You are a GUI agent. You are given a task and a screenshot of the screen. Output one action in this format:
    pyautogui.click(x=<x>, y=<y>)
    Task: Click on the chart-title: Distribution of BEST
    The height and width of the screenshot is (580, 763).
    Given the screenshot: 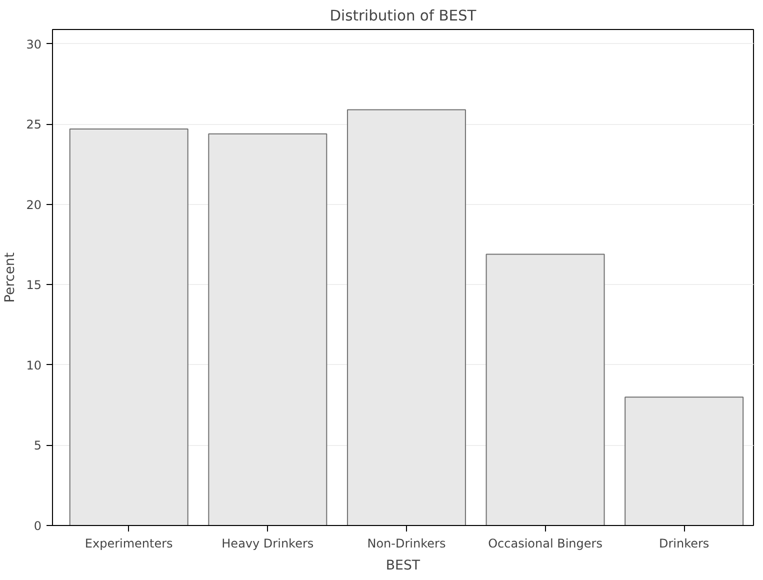 What is the action you would take?
    pyautogui.click(x=403, y=16)
    